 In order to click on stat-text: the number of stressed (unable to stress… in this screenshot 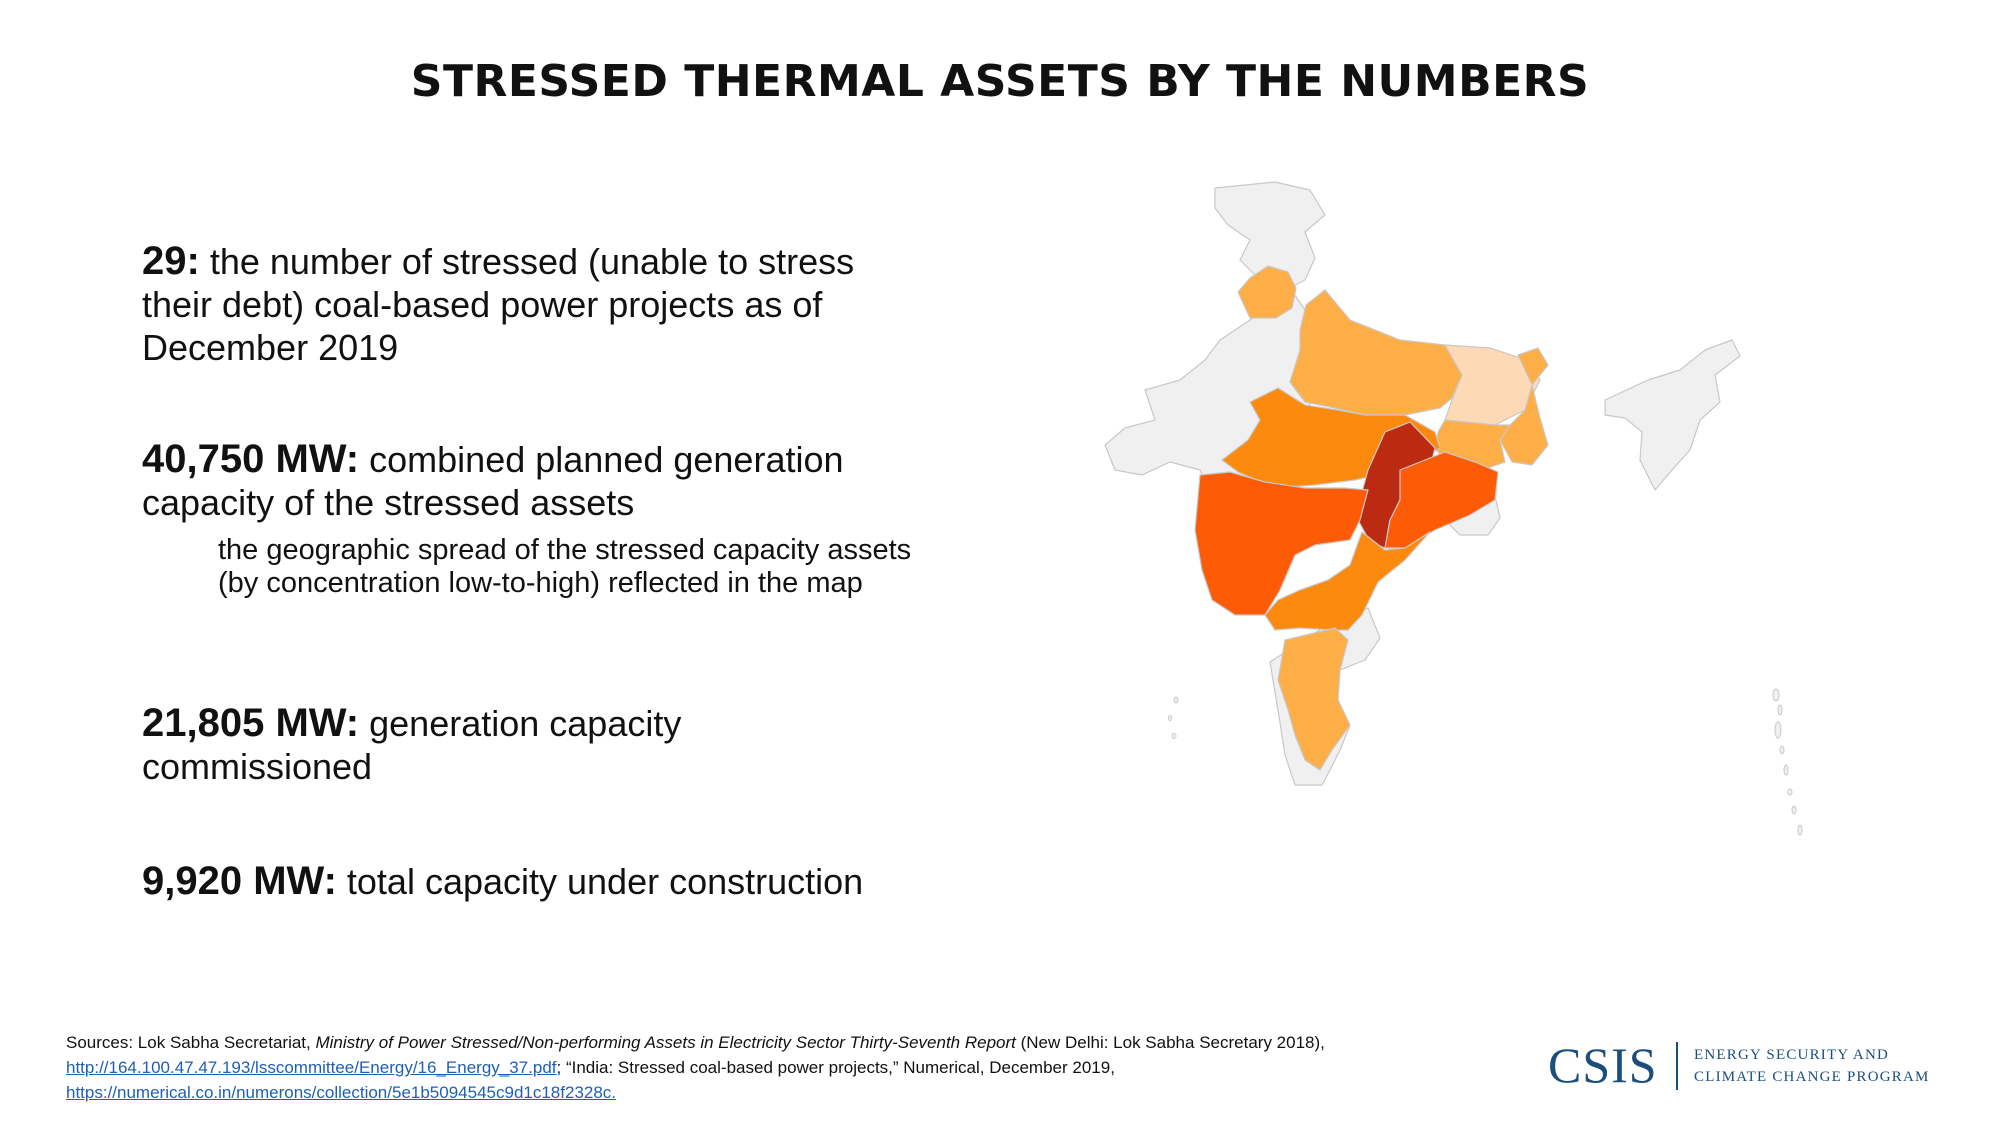, I will do `click(498, 304)`.